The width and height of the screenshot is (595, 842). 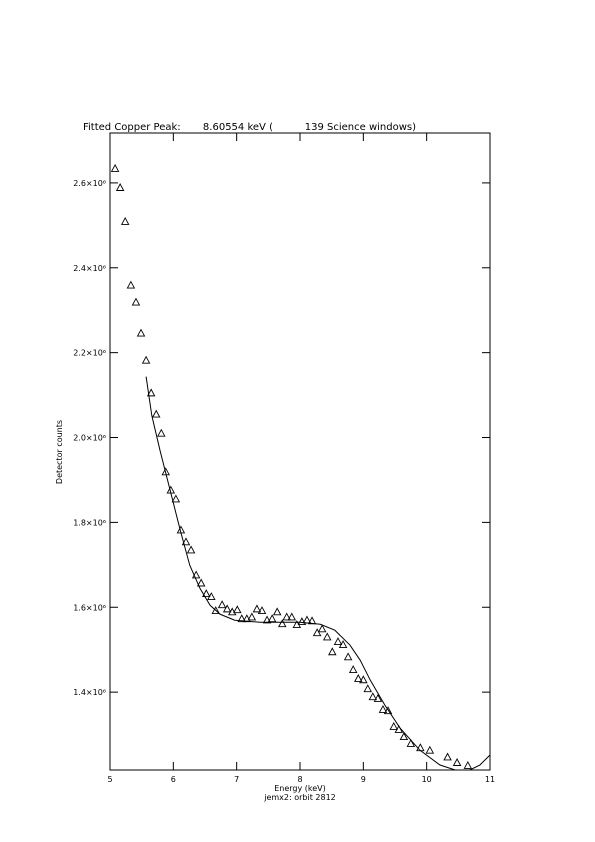 What do you see at coordinates (89, 183) in the screenshot?
I see `y-tick-label: 2.6×10⁶` at bounding box center [89, 183].